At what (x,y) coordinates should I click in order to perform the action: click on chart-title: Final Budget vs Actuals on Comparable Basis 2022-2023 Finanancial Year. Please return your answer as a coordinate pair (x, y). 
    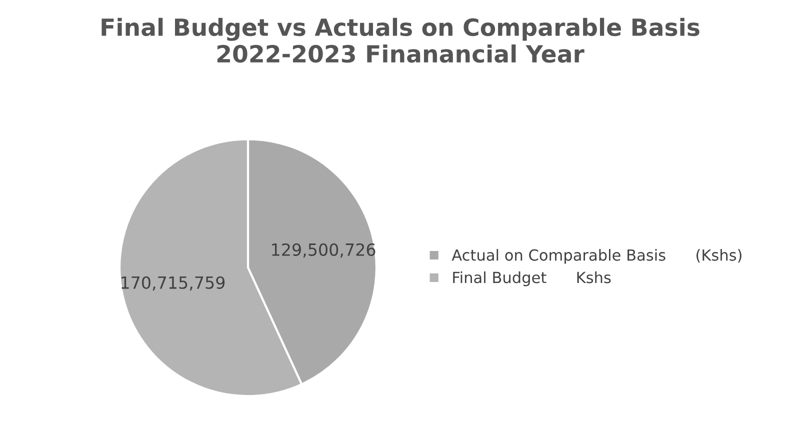
    Looking at the image, I should click on (401, 40).